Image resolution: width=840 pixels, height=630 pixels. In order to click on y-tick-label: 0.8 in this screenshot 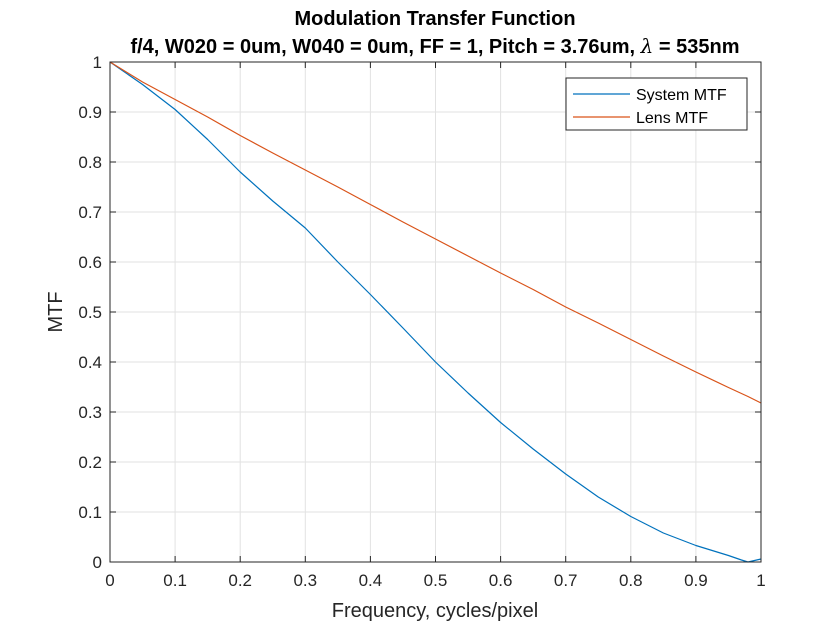, I will do `click(90, 162)`.